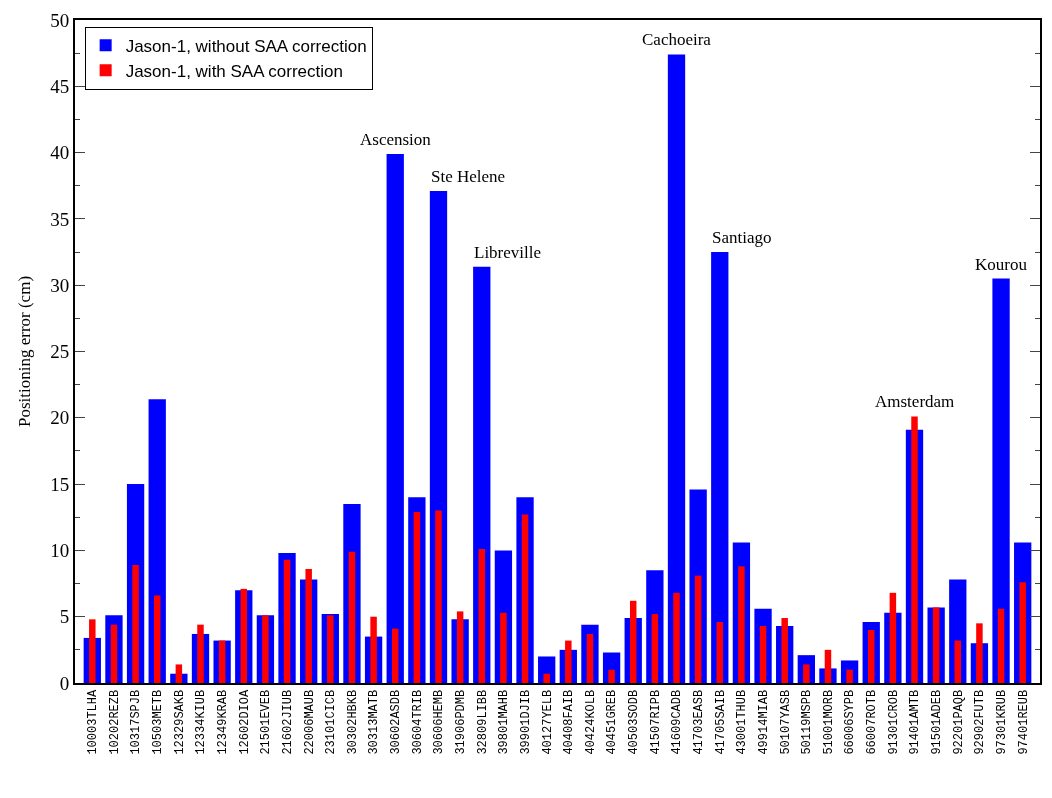 The image size is (1052, 798). What do you see at coordinates (504, 722) in the screenshot?
I see `x-tick-label: 39801MAHB` at bounding box center [504, 722].